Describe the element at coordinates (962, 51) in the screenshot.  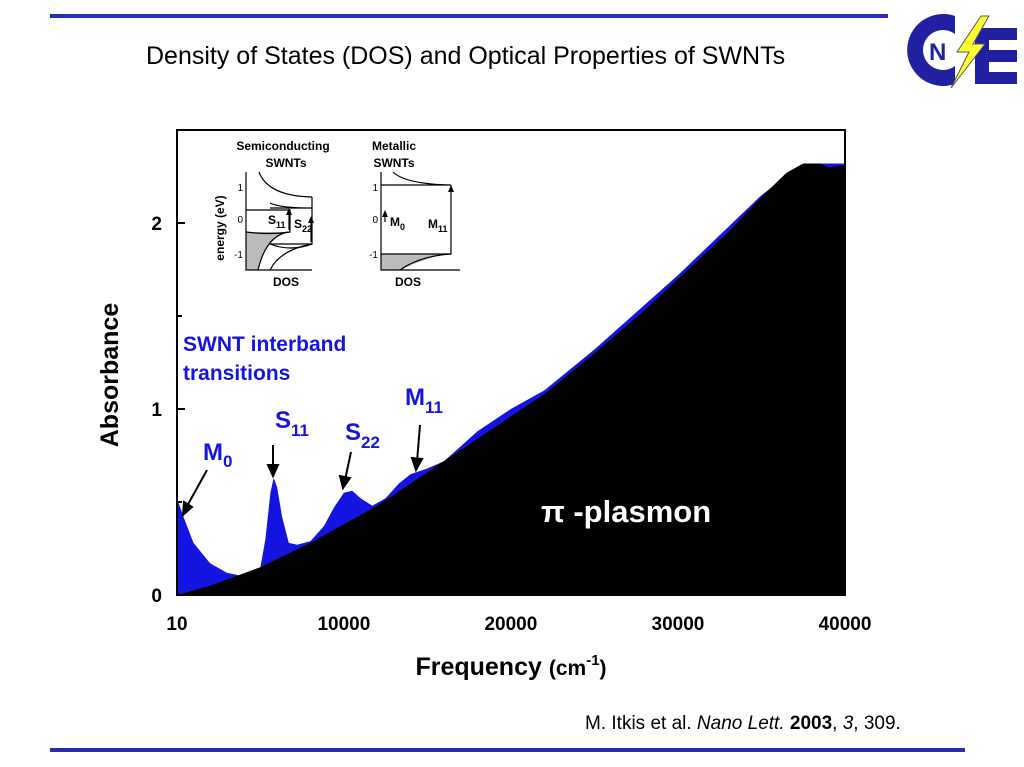
I see `cne-logo: N` at that location.